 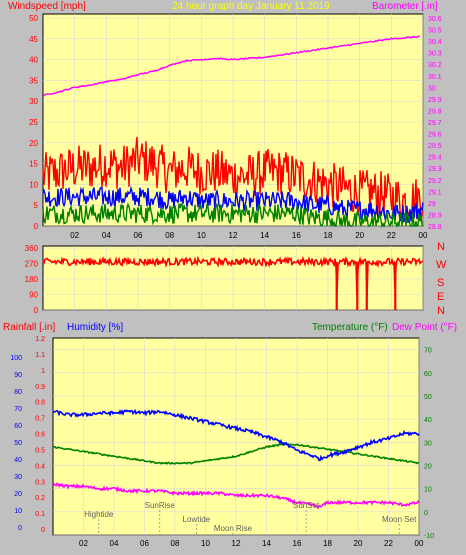 I want to click on barometer-tick-label: 29.1, so click(x=435, y=192).